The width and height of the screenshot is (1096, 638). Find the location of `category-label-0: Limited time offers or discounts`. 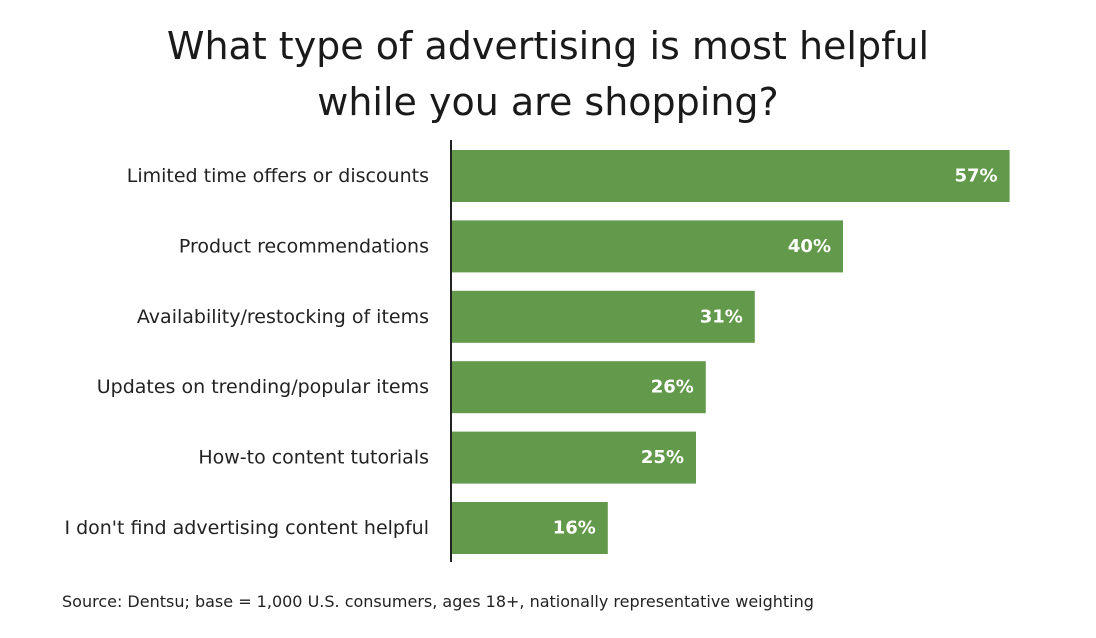

category-label-0: Limited time offers or discounts is located at coordinates (278, 176).